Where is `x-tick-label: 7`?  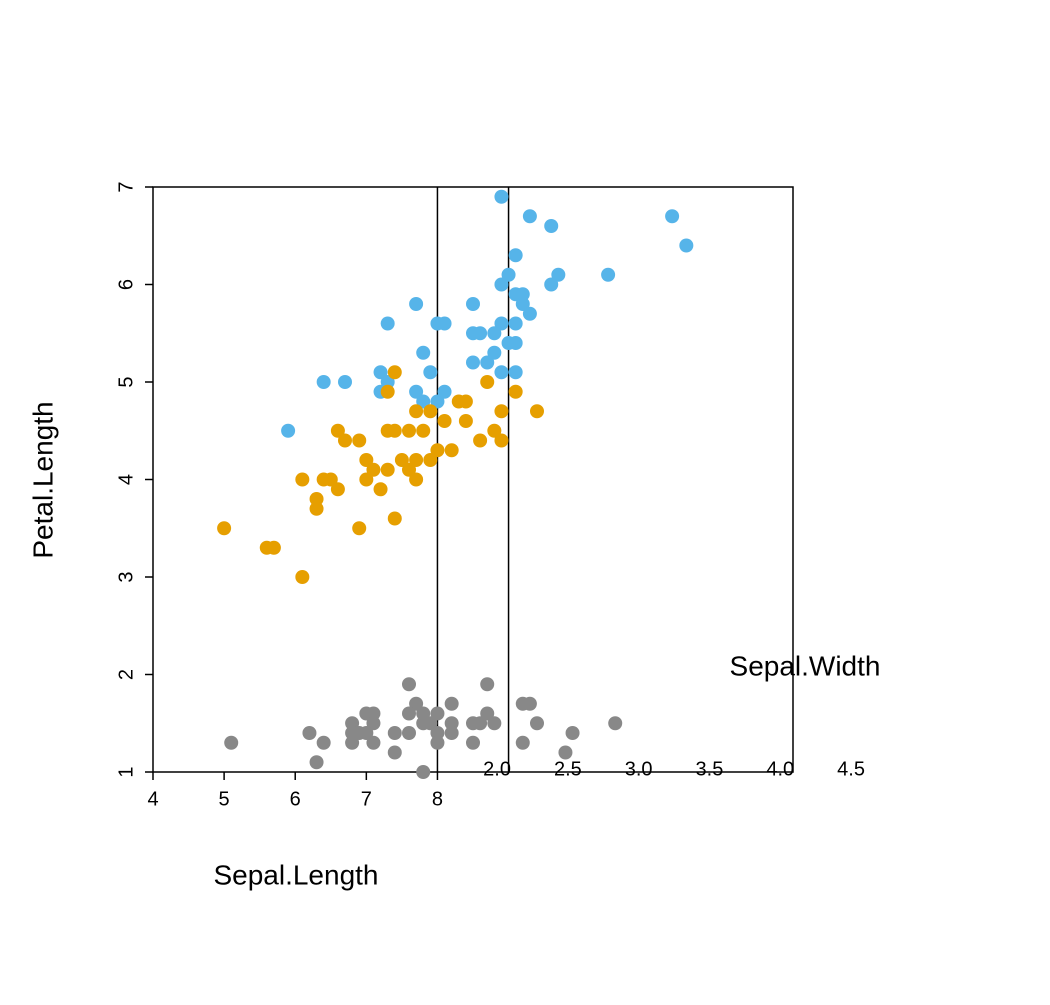 x-tick-label: 7 is located at coordinates (366, 799).